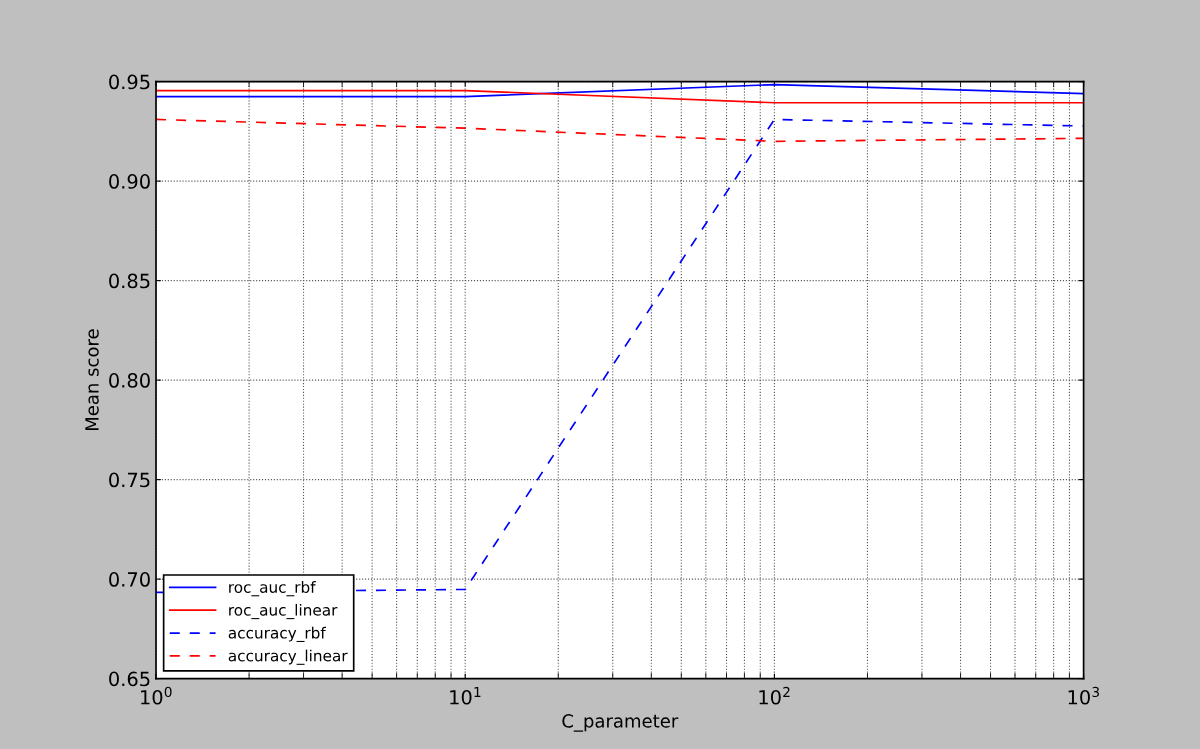 The height and width of the screenshot is (749, 1200). Describe the element at coordinates (620, 130) in the screenshot. I see `line-series` at that location.